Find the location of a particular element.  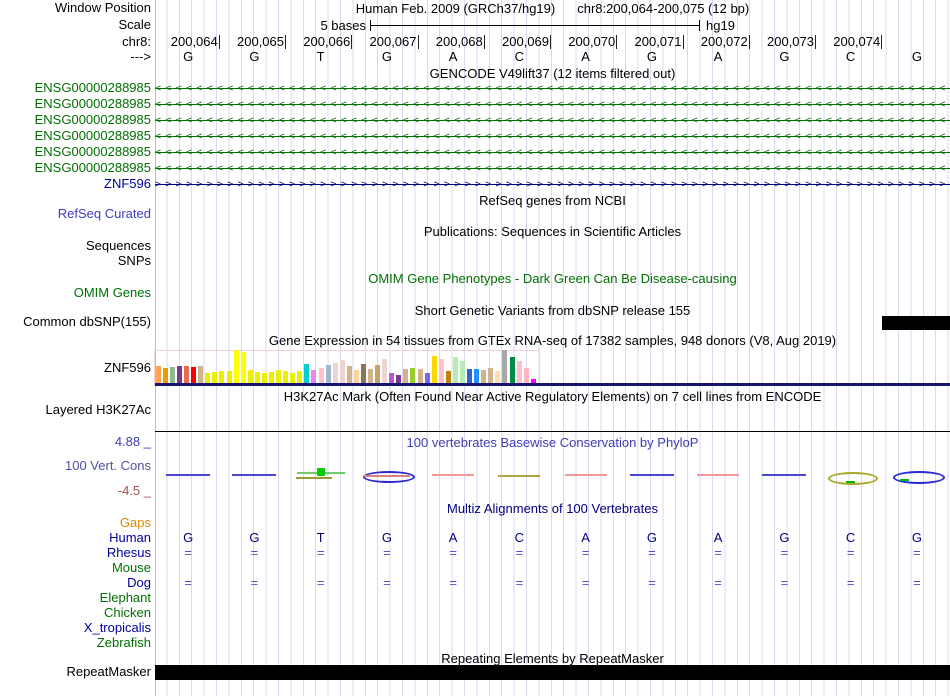

track-label-common-dbsnp-155: Common dbSNP(155) is located at coordinates (87, 321).